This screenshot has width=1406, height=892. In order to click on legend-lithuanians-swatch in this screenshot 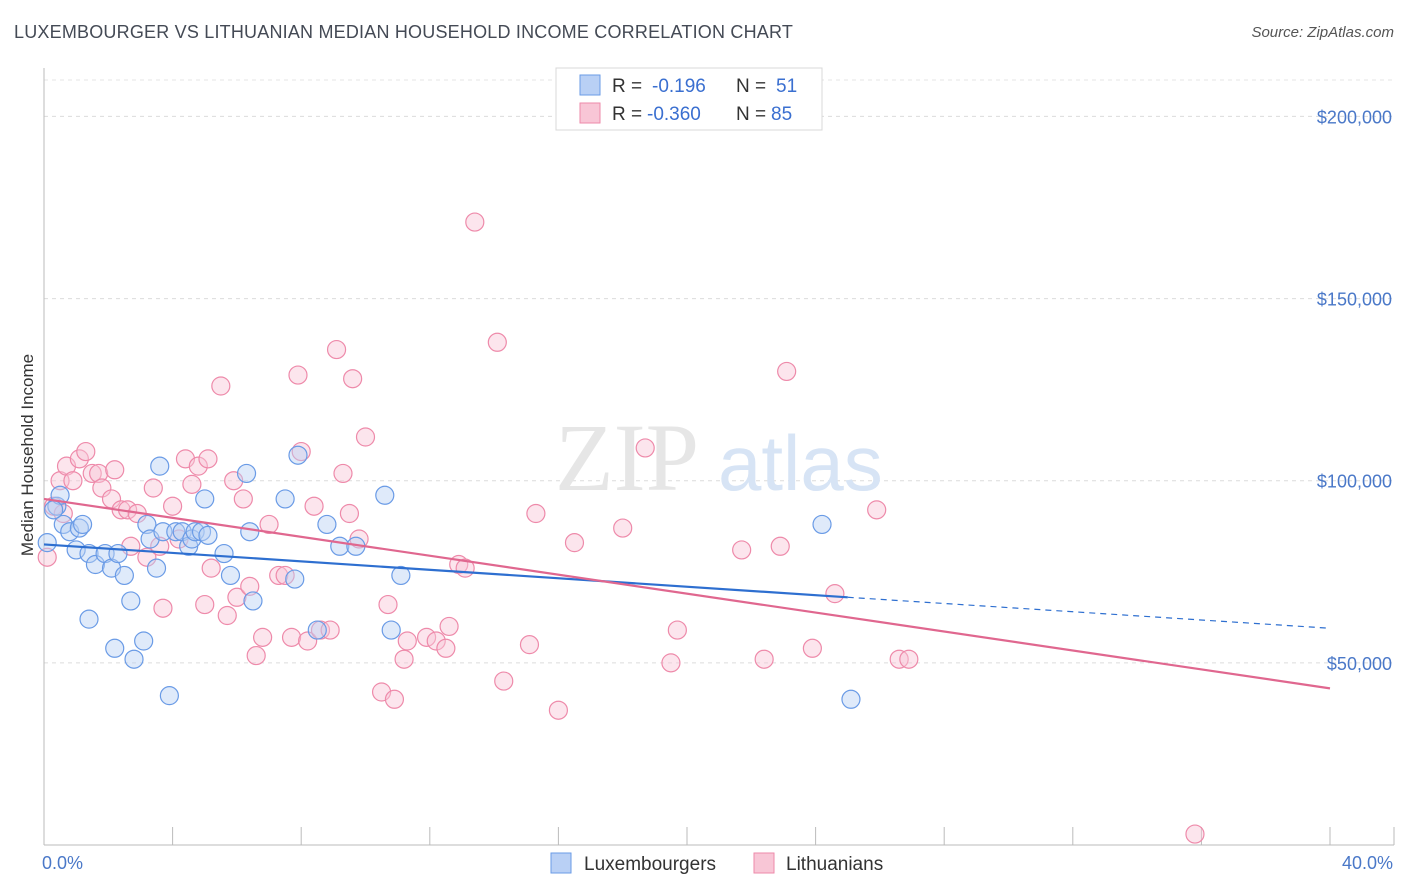, I will do `click(764, 863)`.